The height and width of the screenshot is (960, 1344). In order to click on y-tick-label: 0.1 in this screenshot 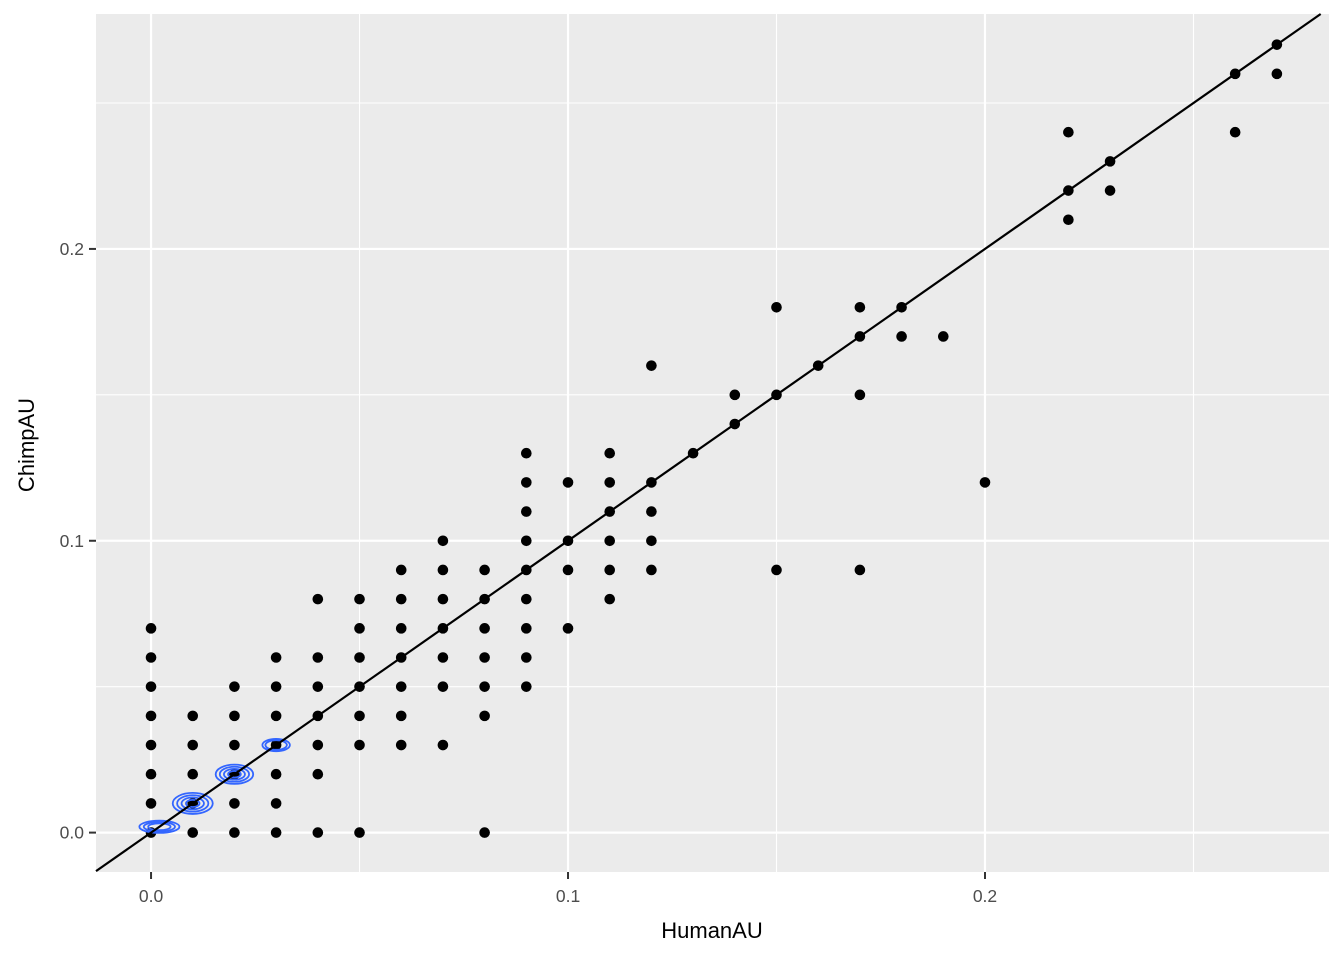, I will do `click(72, 541)`.